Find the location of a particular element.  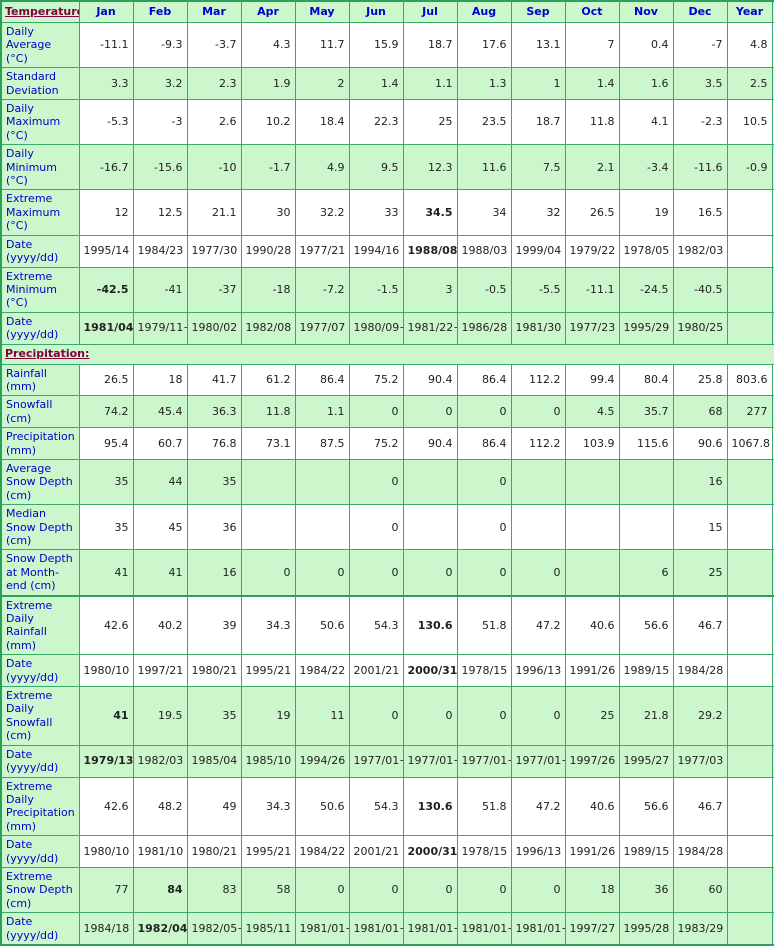

row-label: Average Snow Depth (cm) is located at coordinates (40, 482).